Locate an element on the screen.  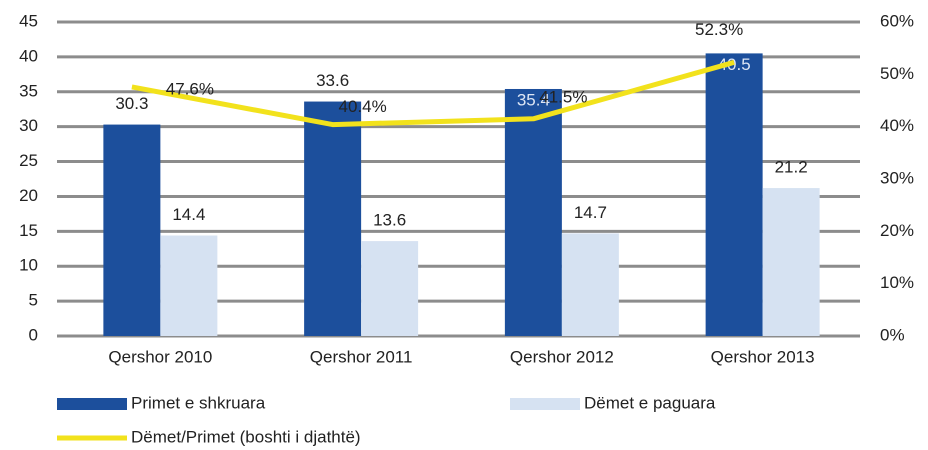
y-tick-label: 35 is located at coordinates (28, 90).